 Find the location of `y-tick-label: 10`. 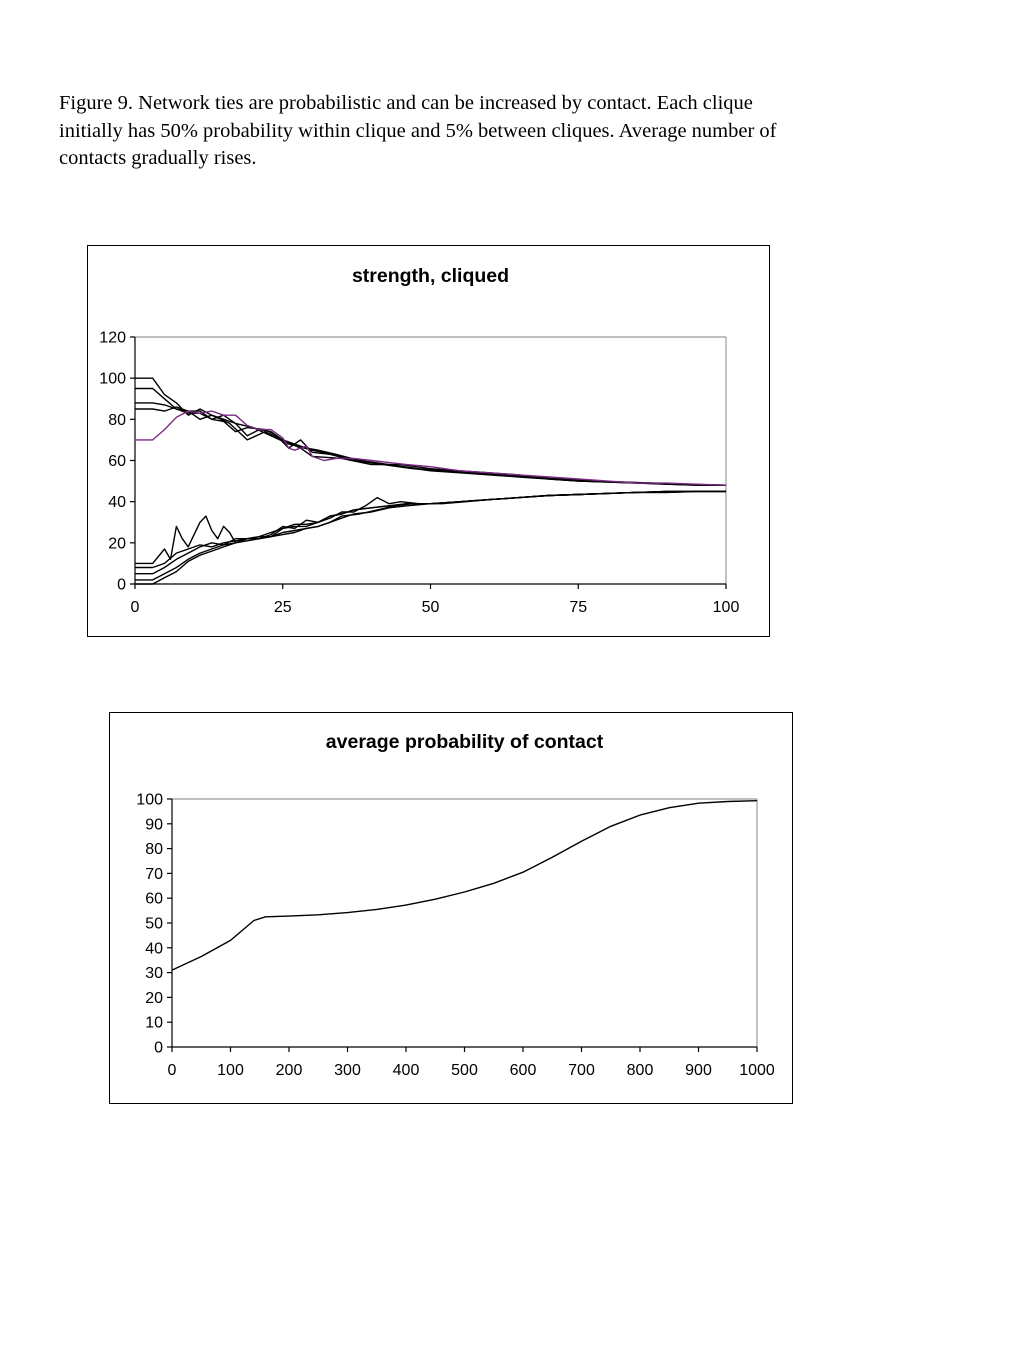

y-tick-label: 10 is located at coordinates (154, 1023).